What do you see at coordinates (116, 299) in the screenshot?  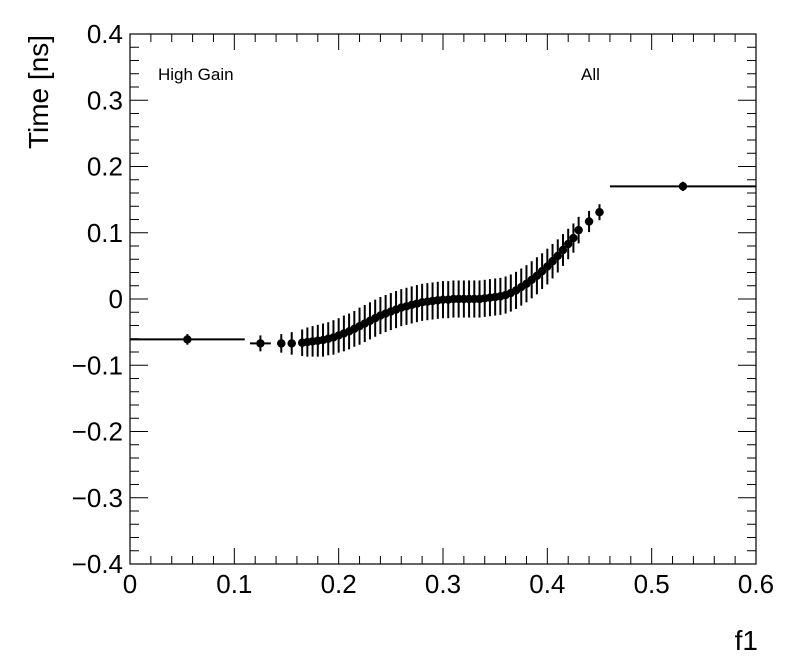 I see `y-tick-label: 0` at bounding box center [116, 299].